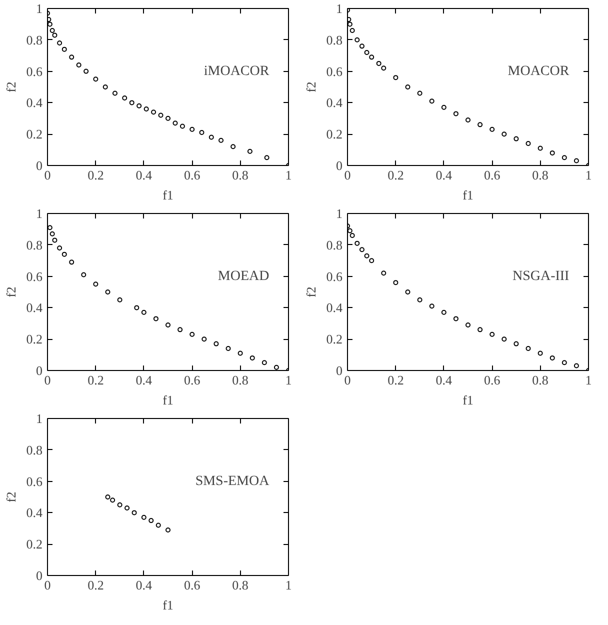  What do you see at coordinates (237, 71) in the screenshot?
I see `annotation: iMOACOR` at bounding box center [237, 71].